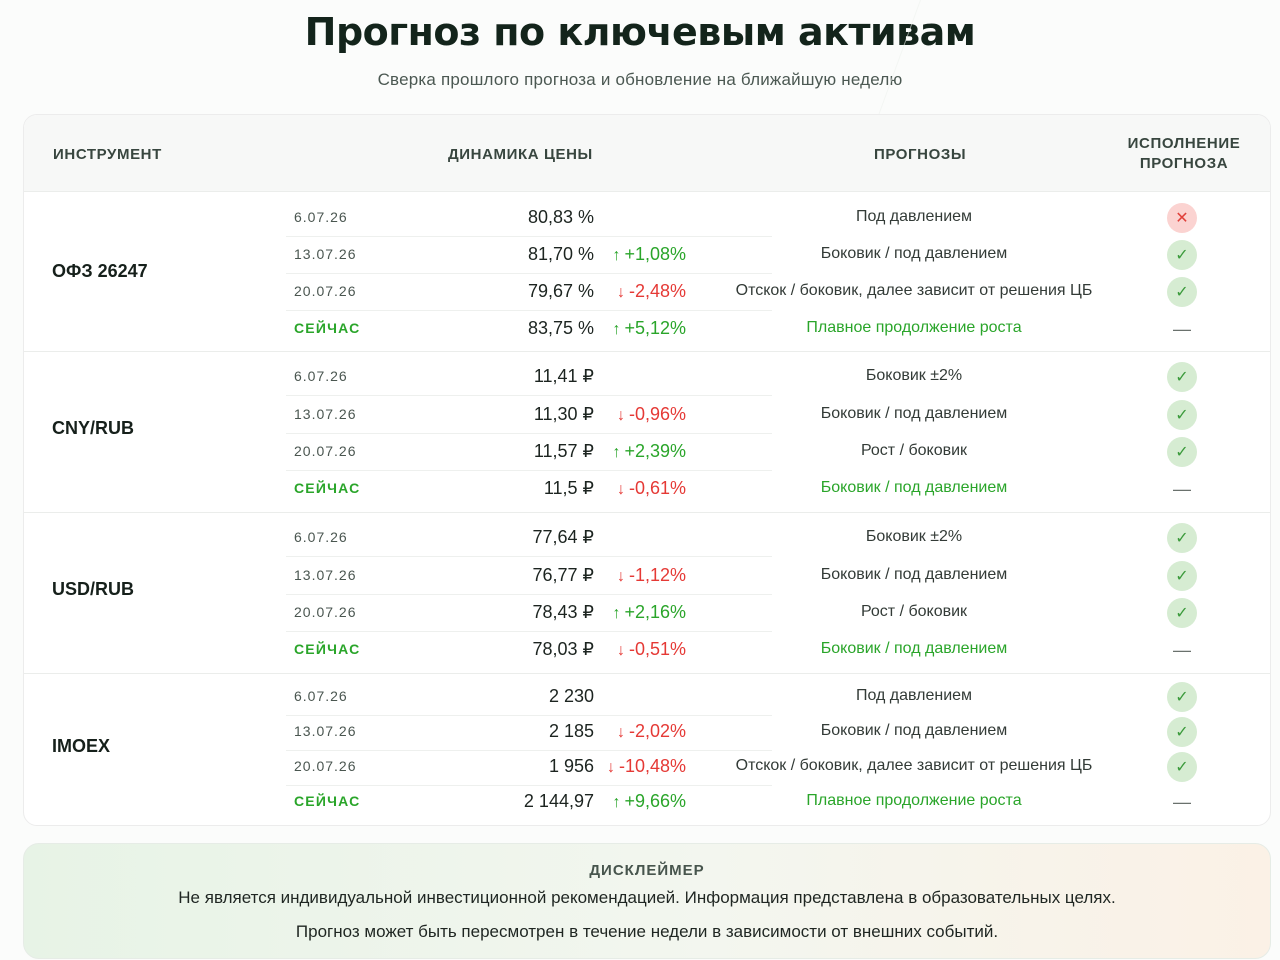  I want to click on price-change: ↑ +2,16%, so click(641, 612).